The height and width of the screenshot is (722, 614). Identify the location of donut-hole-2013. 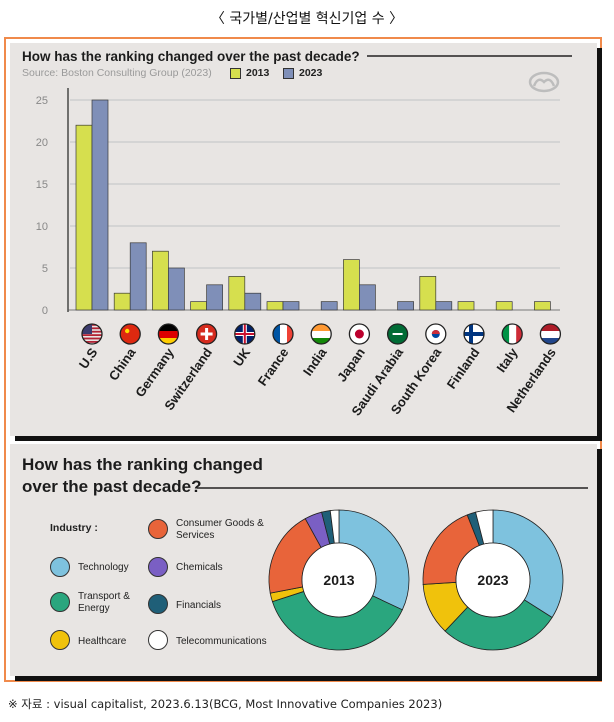
(339, 580).